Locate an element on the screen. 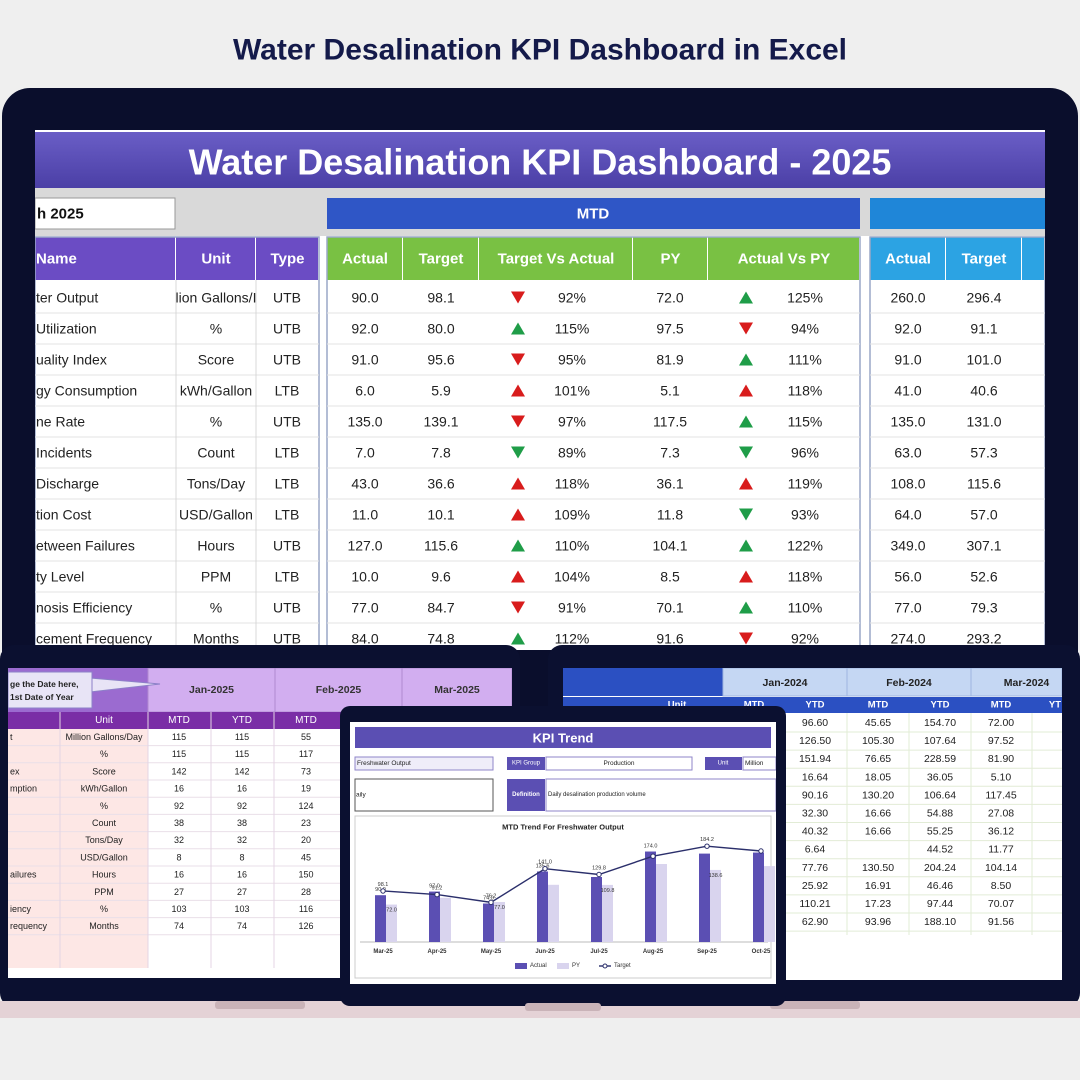 The image size is (1080, 1080). data-label: 97.0 is located at coordinates (434, 887).